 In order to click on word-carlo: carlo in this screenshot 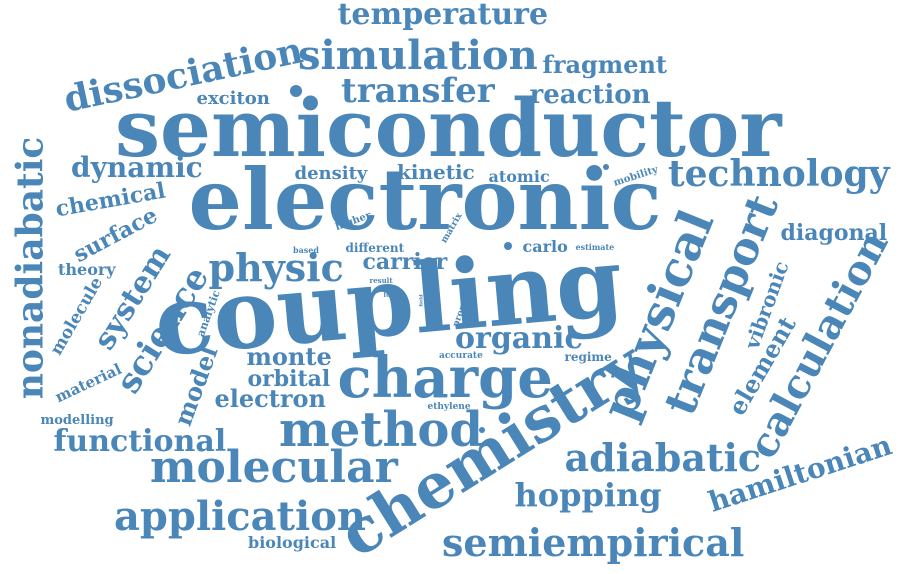, I will do `click(545, 246)`.